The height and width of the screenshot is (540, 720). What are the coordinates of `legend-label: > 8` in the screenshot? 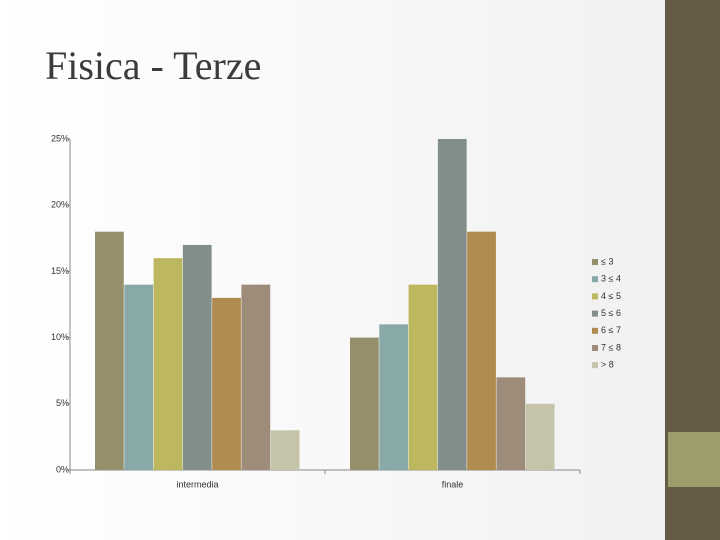 It's located at (607, 365).